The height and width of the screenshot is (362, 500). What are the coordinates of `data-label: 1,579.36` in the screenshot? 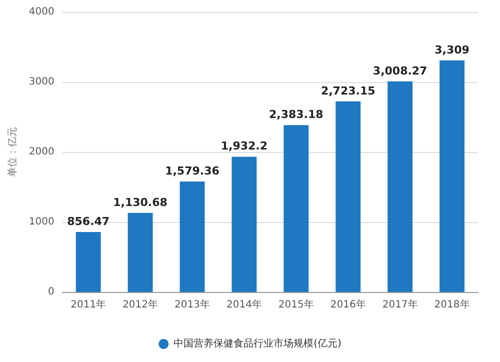 It's located at (192, 171).